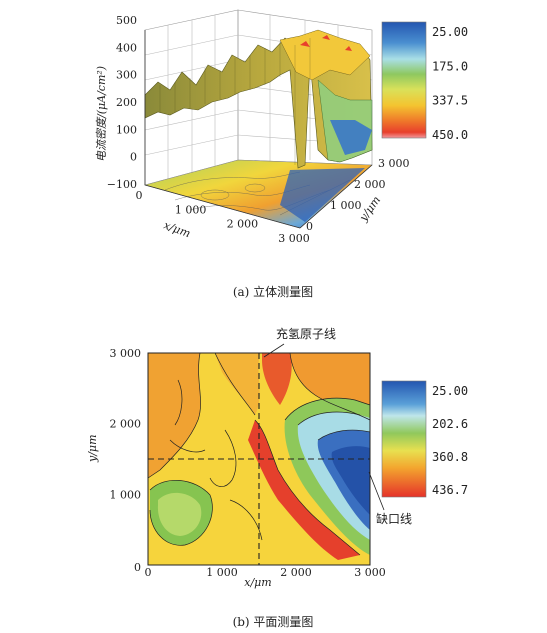  I want to click on region-orange-top, so click(237, 384).